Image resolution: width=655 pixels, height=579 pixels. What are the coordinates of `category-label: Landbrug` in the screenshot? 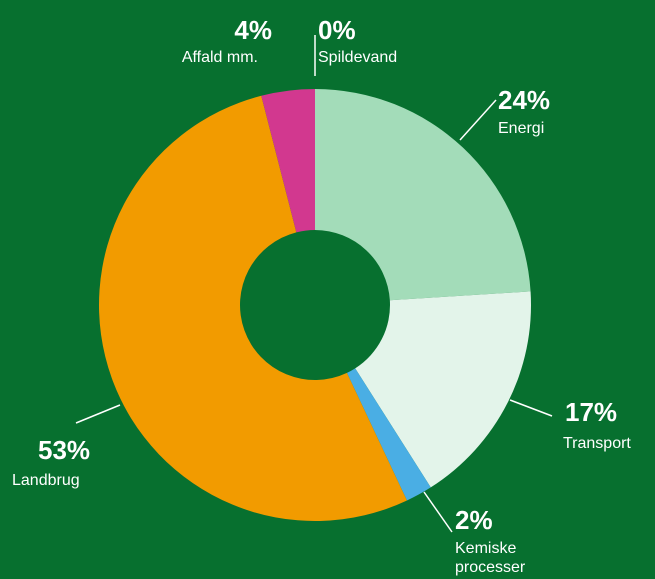 It's located at (46, 480).